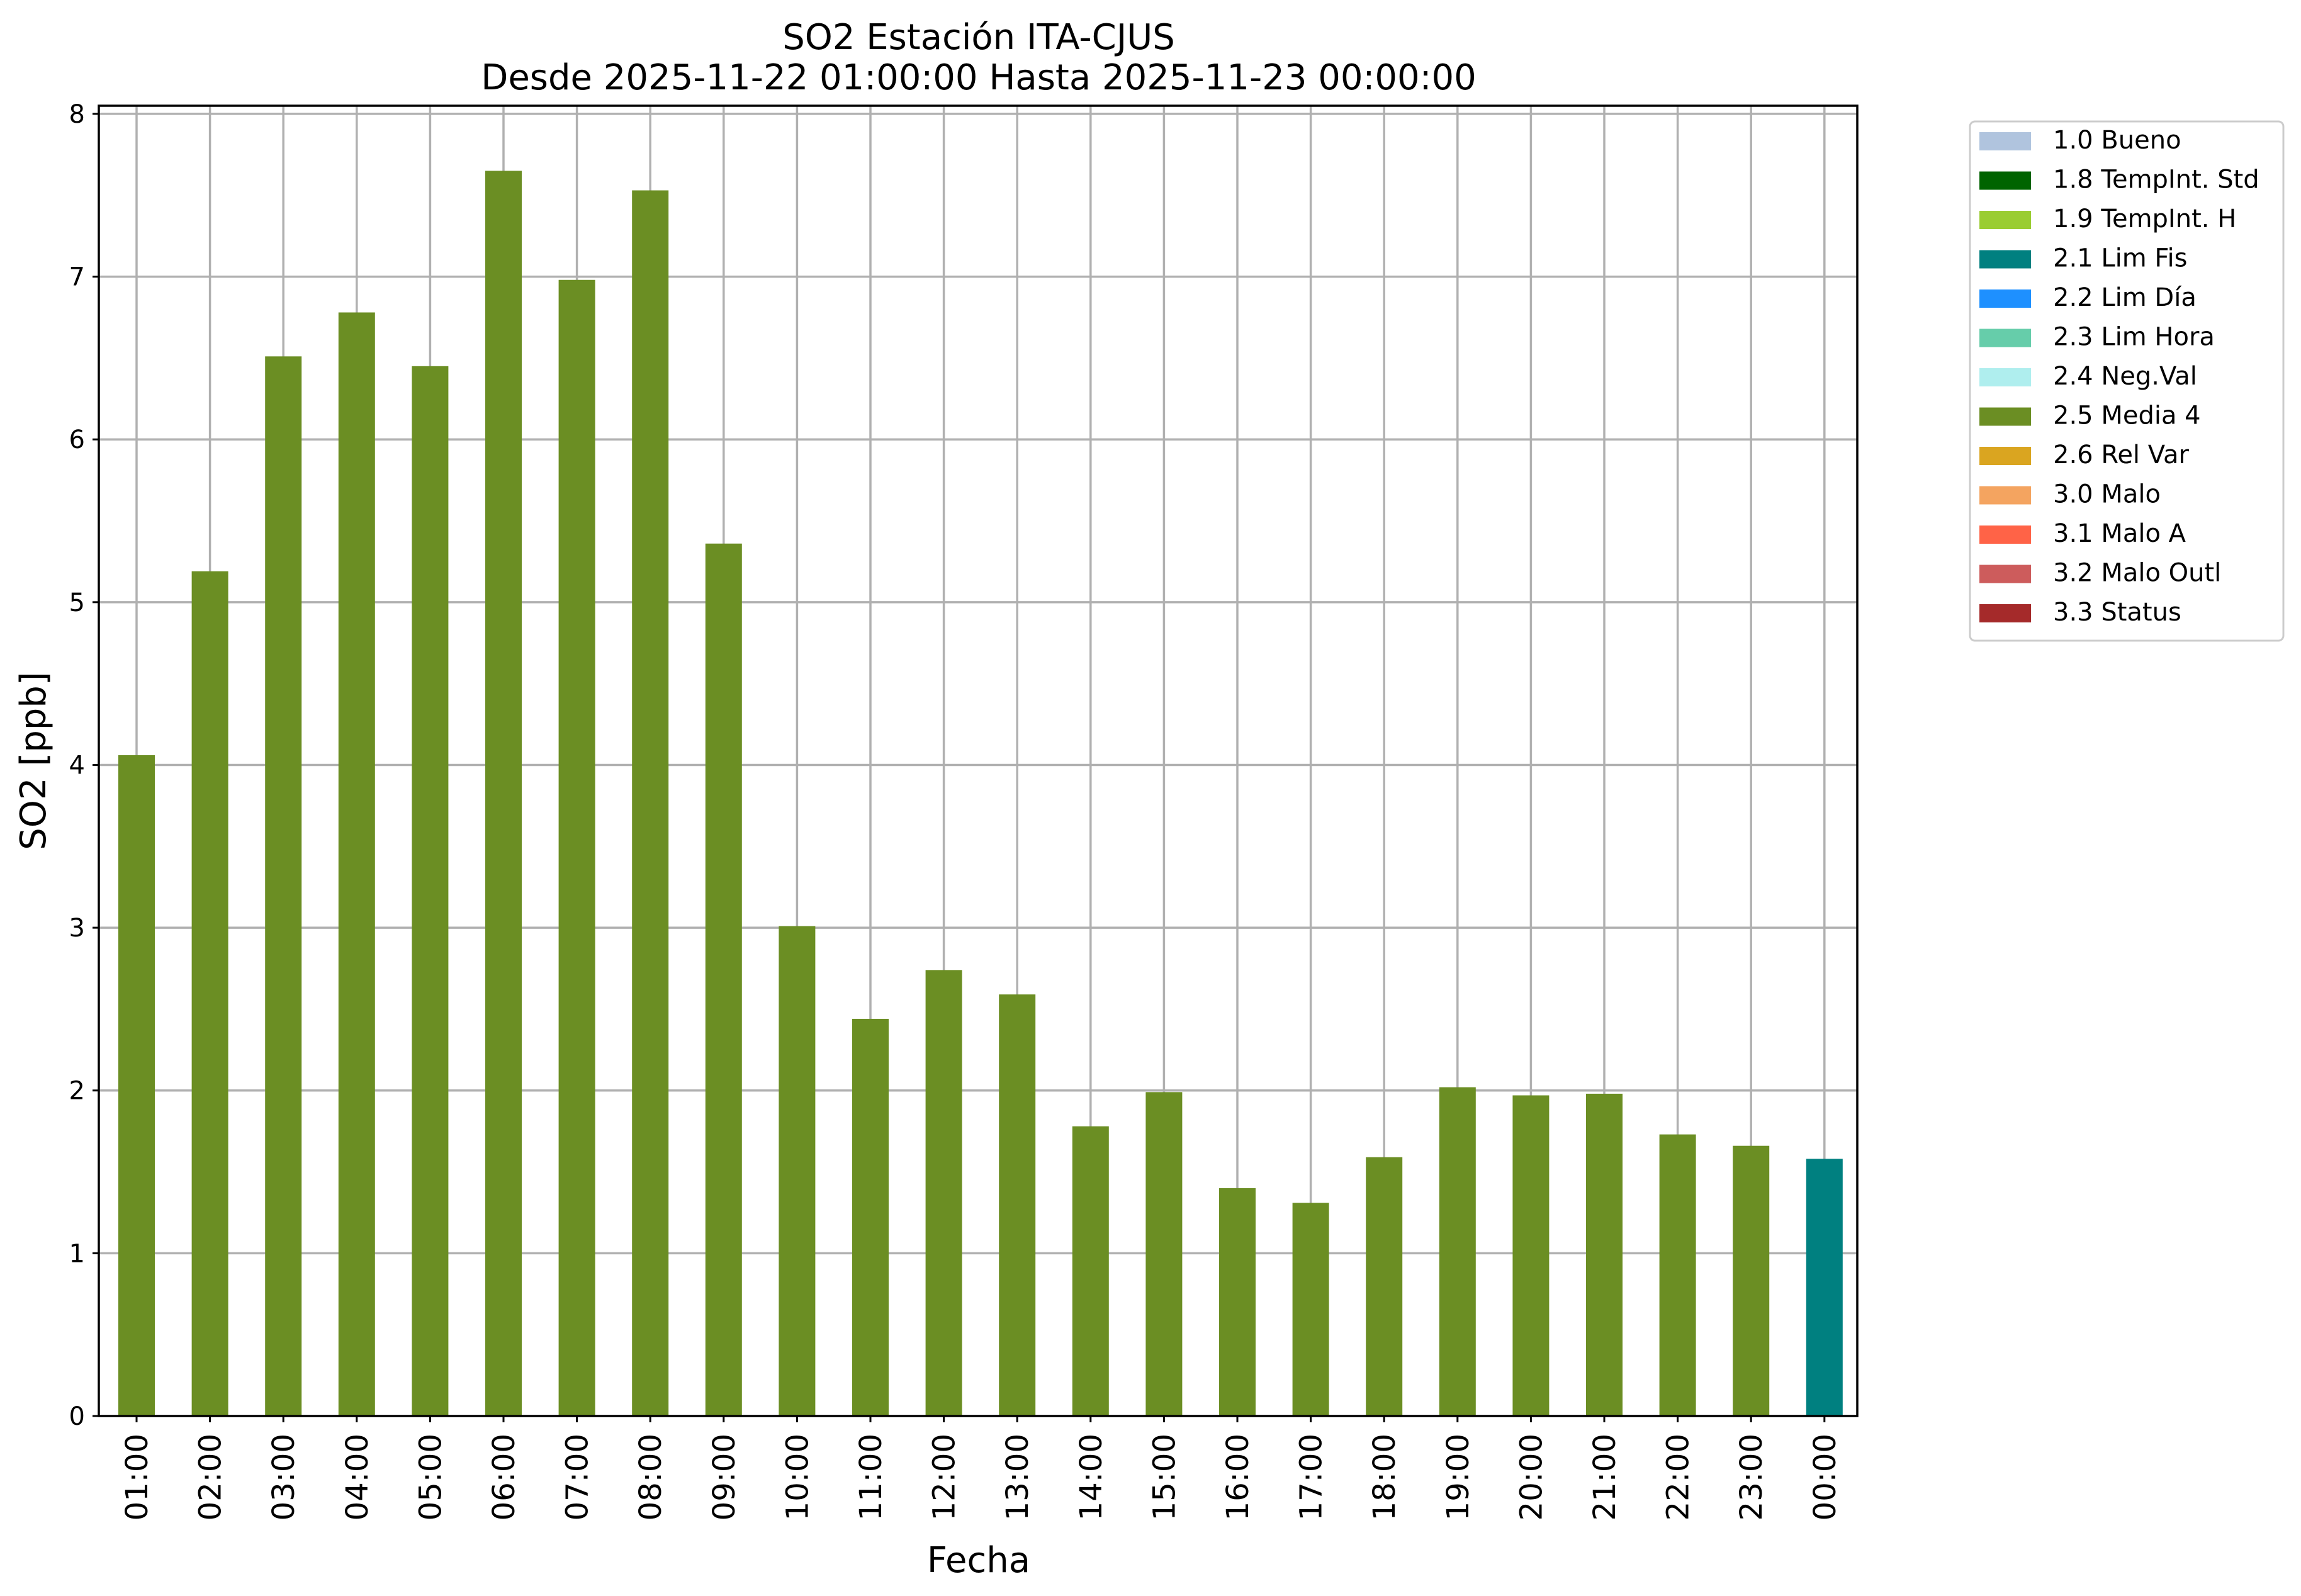 The height and width of the screenshot is (1596, 2301). I want to click on y-axis-label: SO2 [ppb], so click(34, 761).